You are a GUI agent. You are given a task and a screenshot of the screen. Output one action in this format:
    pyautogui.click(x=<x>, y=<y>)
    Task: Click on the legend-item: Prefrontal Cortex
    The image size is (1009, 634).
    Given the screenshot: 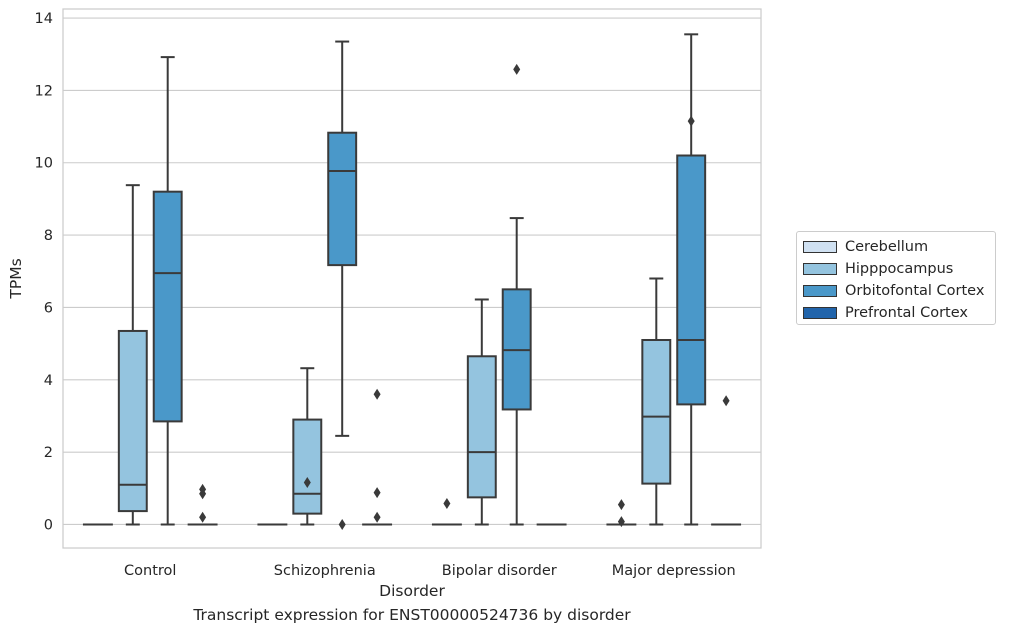 What is the action you would take?
    pyautogui.click(x=899, y=313)
    